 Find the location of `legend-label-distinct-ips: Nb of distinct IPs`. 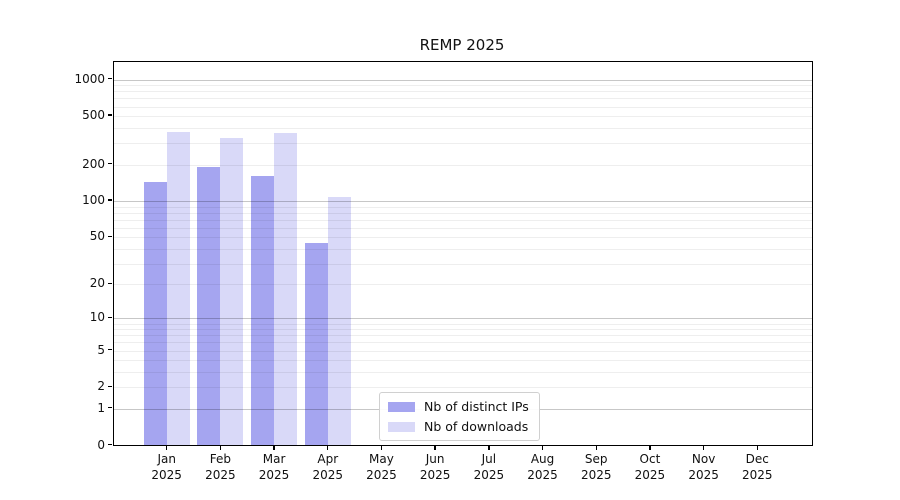

legend-label-distinct-ips: Nb of distinct IPs is located at coordinates (476, 406).